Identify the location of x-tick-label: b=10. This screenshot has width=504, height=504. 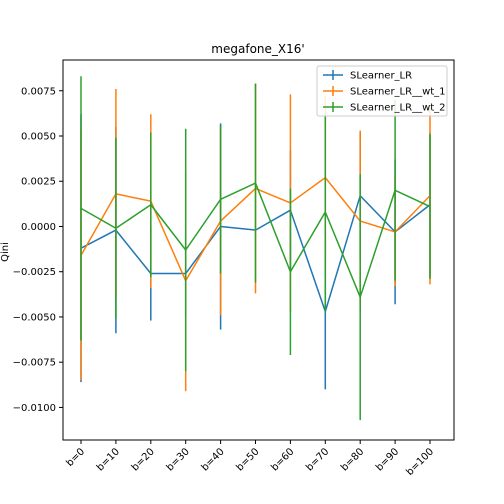
(108, 459).